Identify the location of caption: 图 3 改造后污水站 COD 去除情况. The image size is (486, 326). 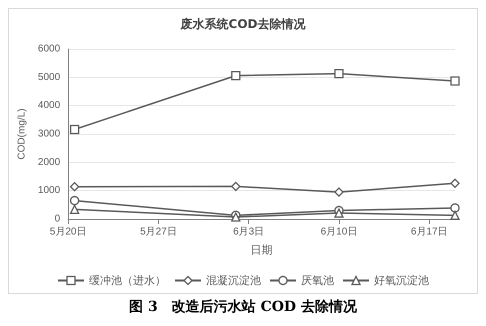
(243, 307).